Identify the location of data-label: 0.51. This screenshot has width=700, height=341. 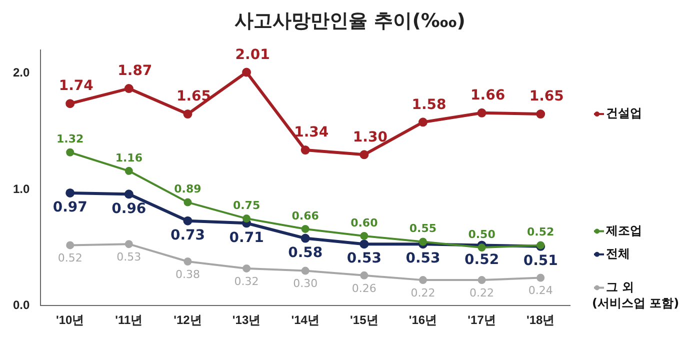
(540, 261).